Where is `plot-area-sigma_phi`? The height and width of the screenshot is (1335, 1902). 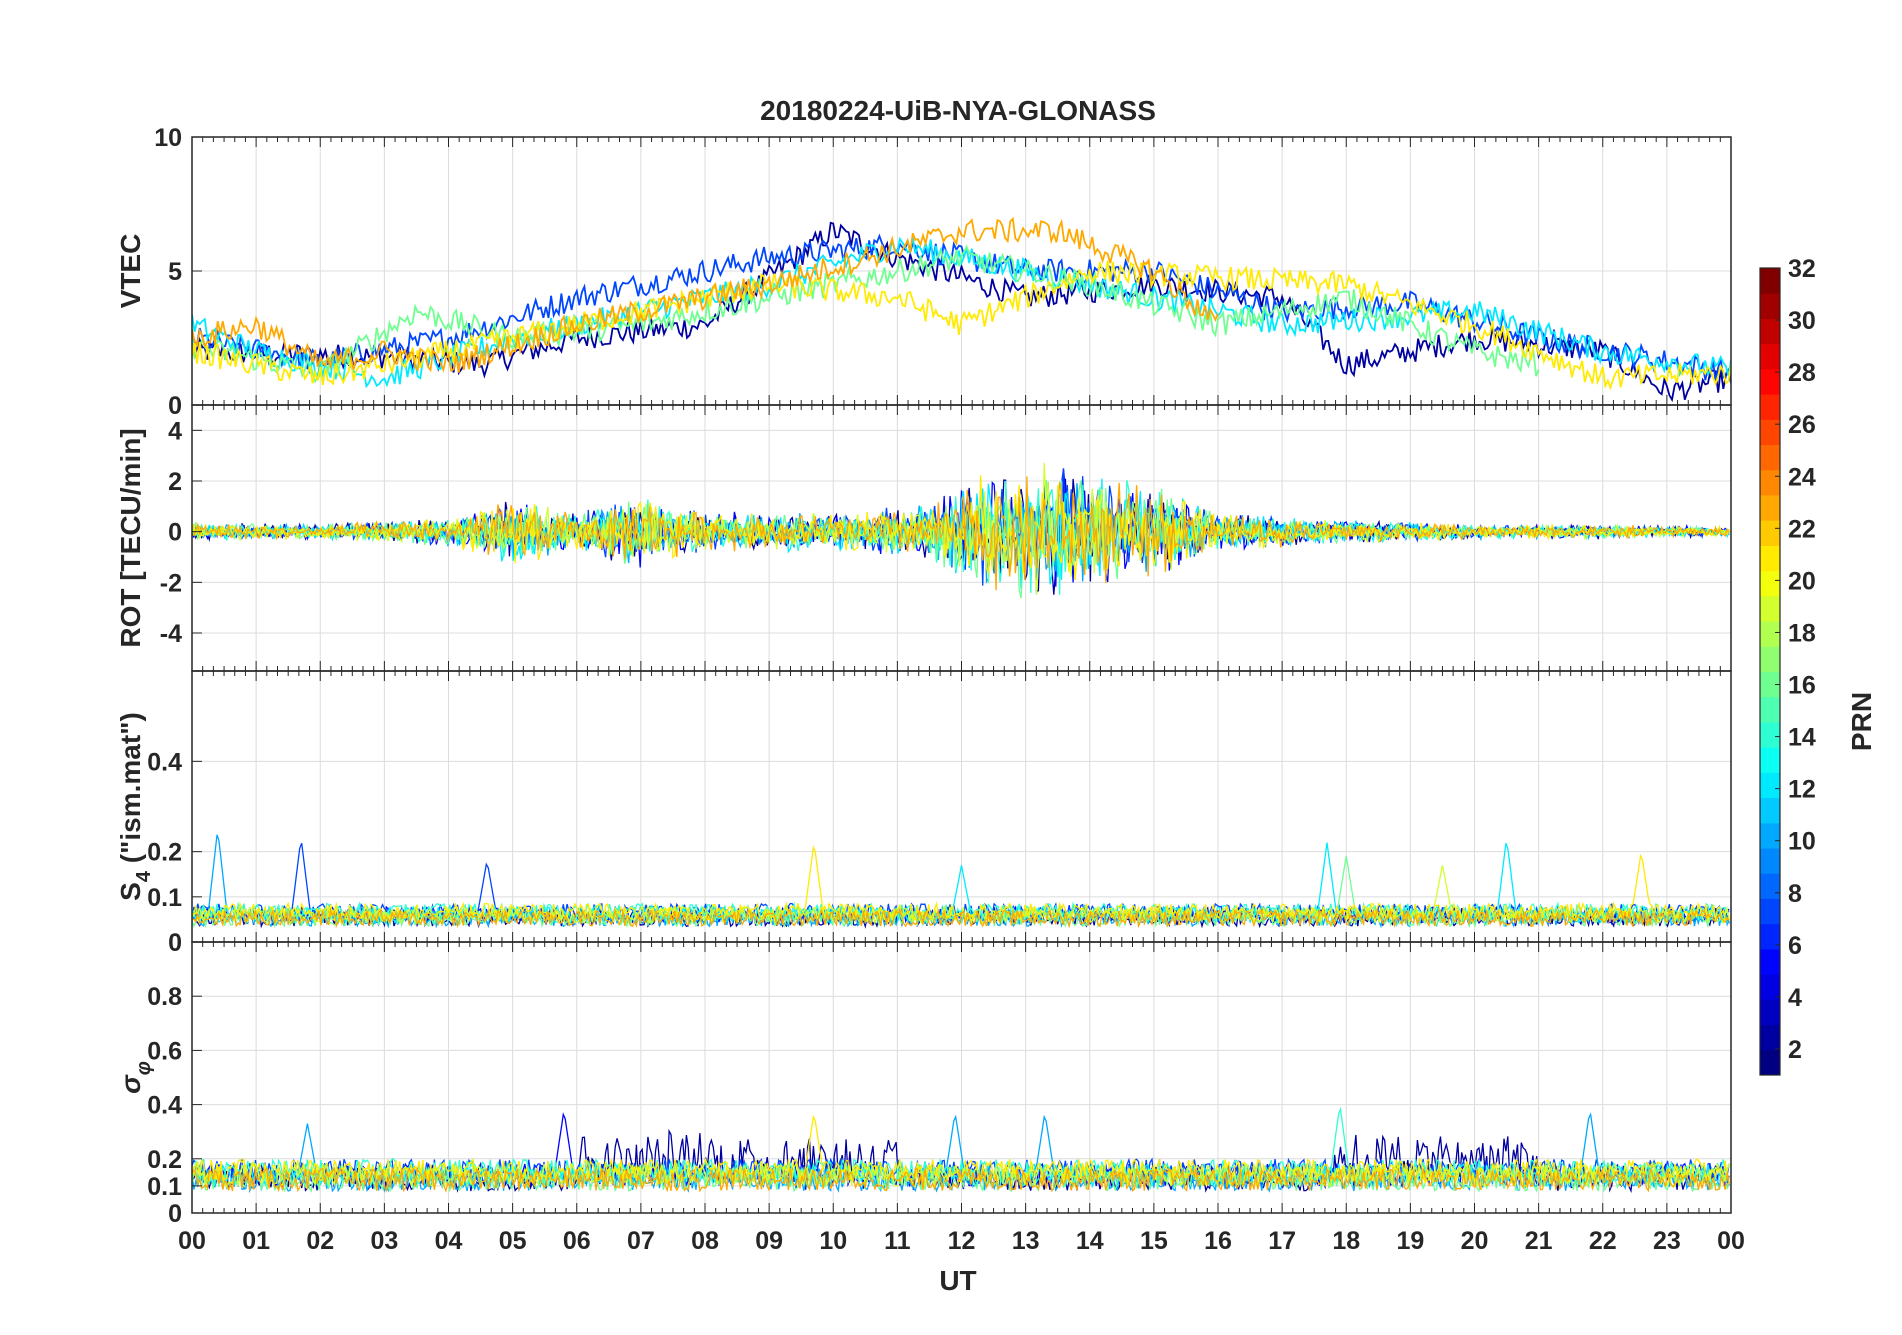 plot-area-sigma_phi is located at coordinates (961, 1150).